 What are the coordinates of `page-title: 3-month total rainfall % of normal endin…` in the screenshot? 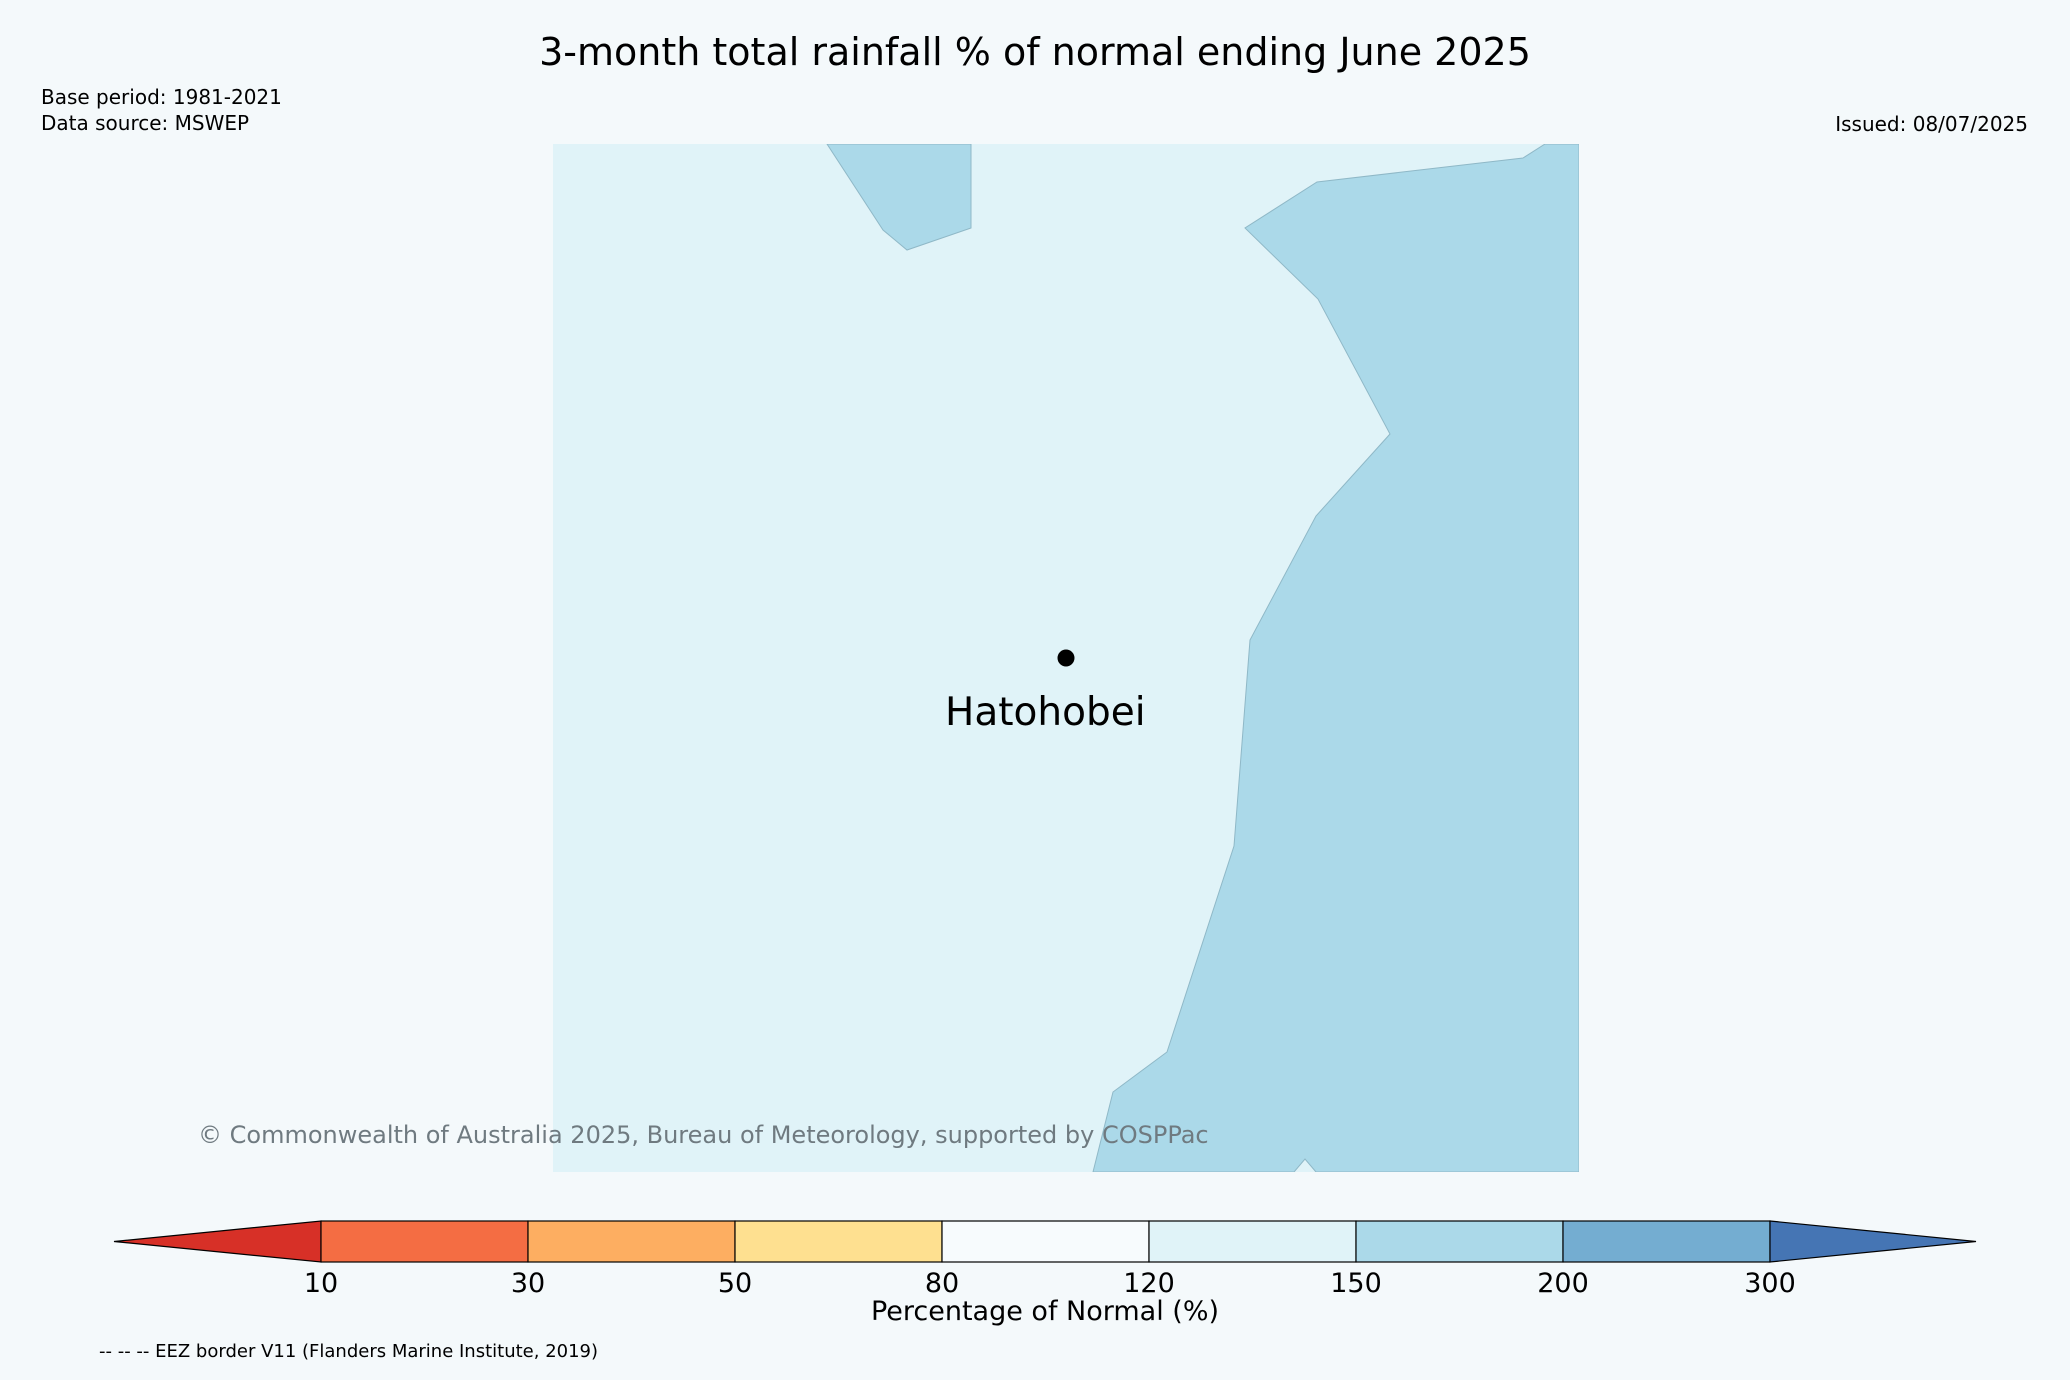 It's located at (1035, 52).